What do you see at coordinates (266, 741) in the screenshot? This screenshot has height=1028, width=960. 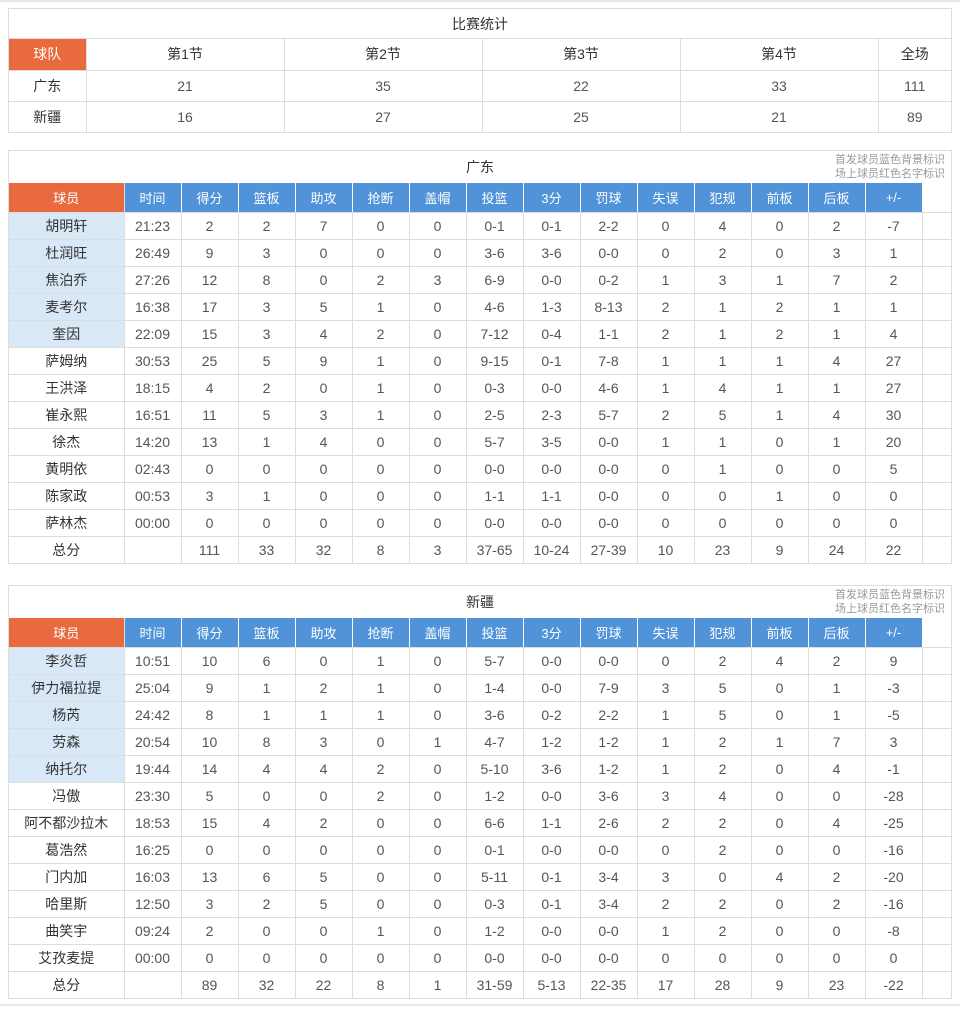 I see `stat-cell: 8` at bounding box center [266, 741].